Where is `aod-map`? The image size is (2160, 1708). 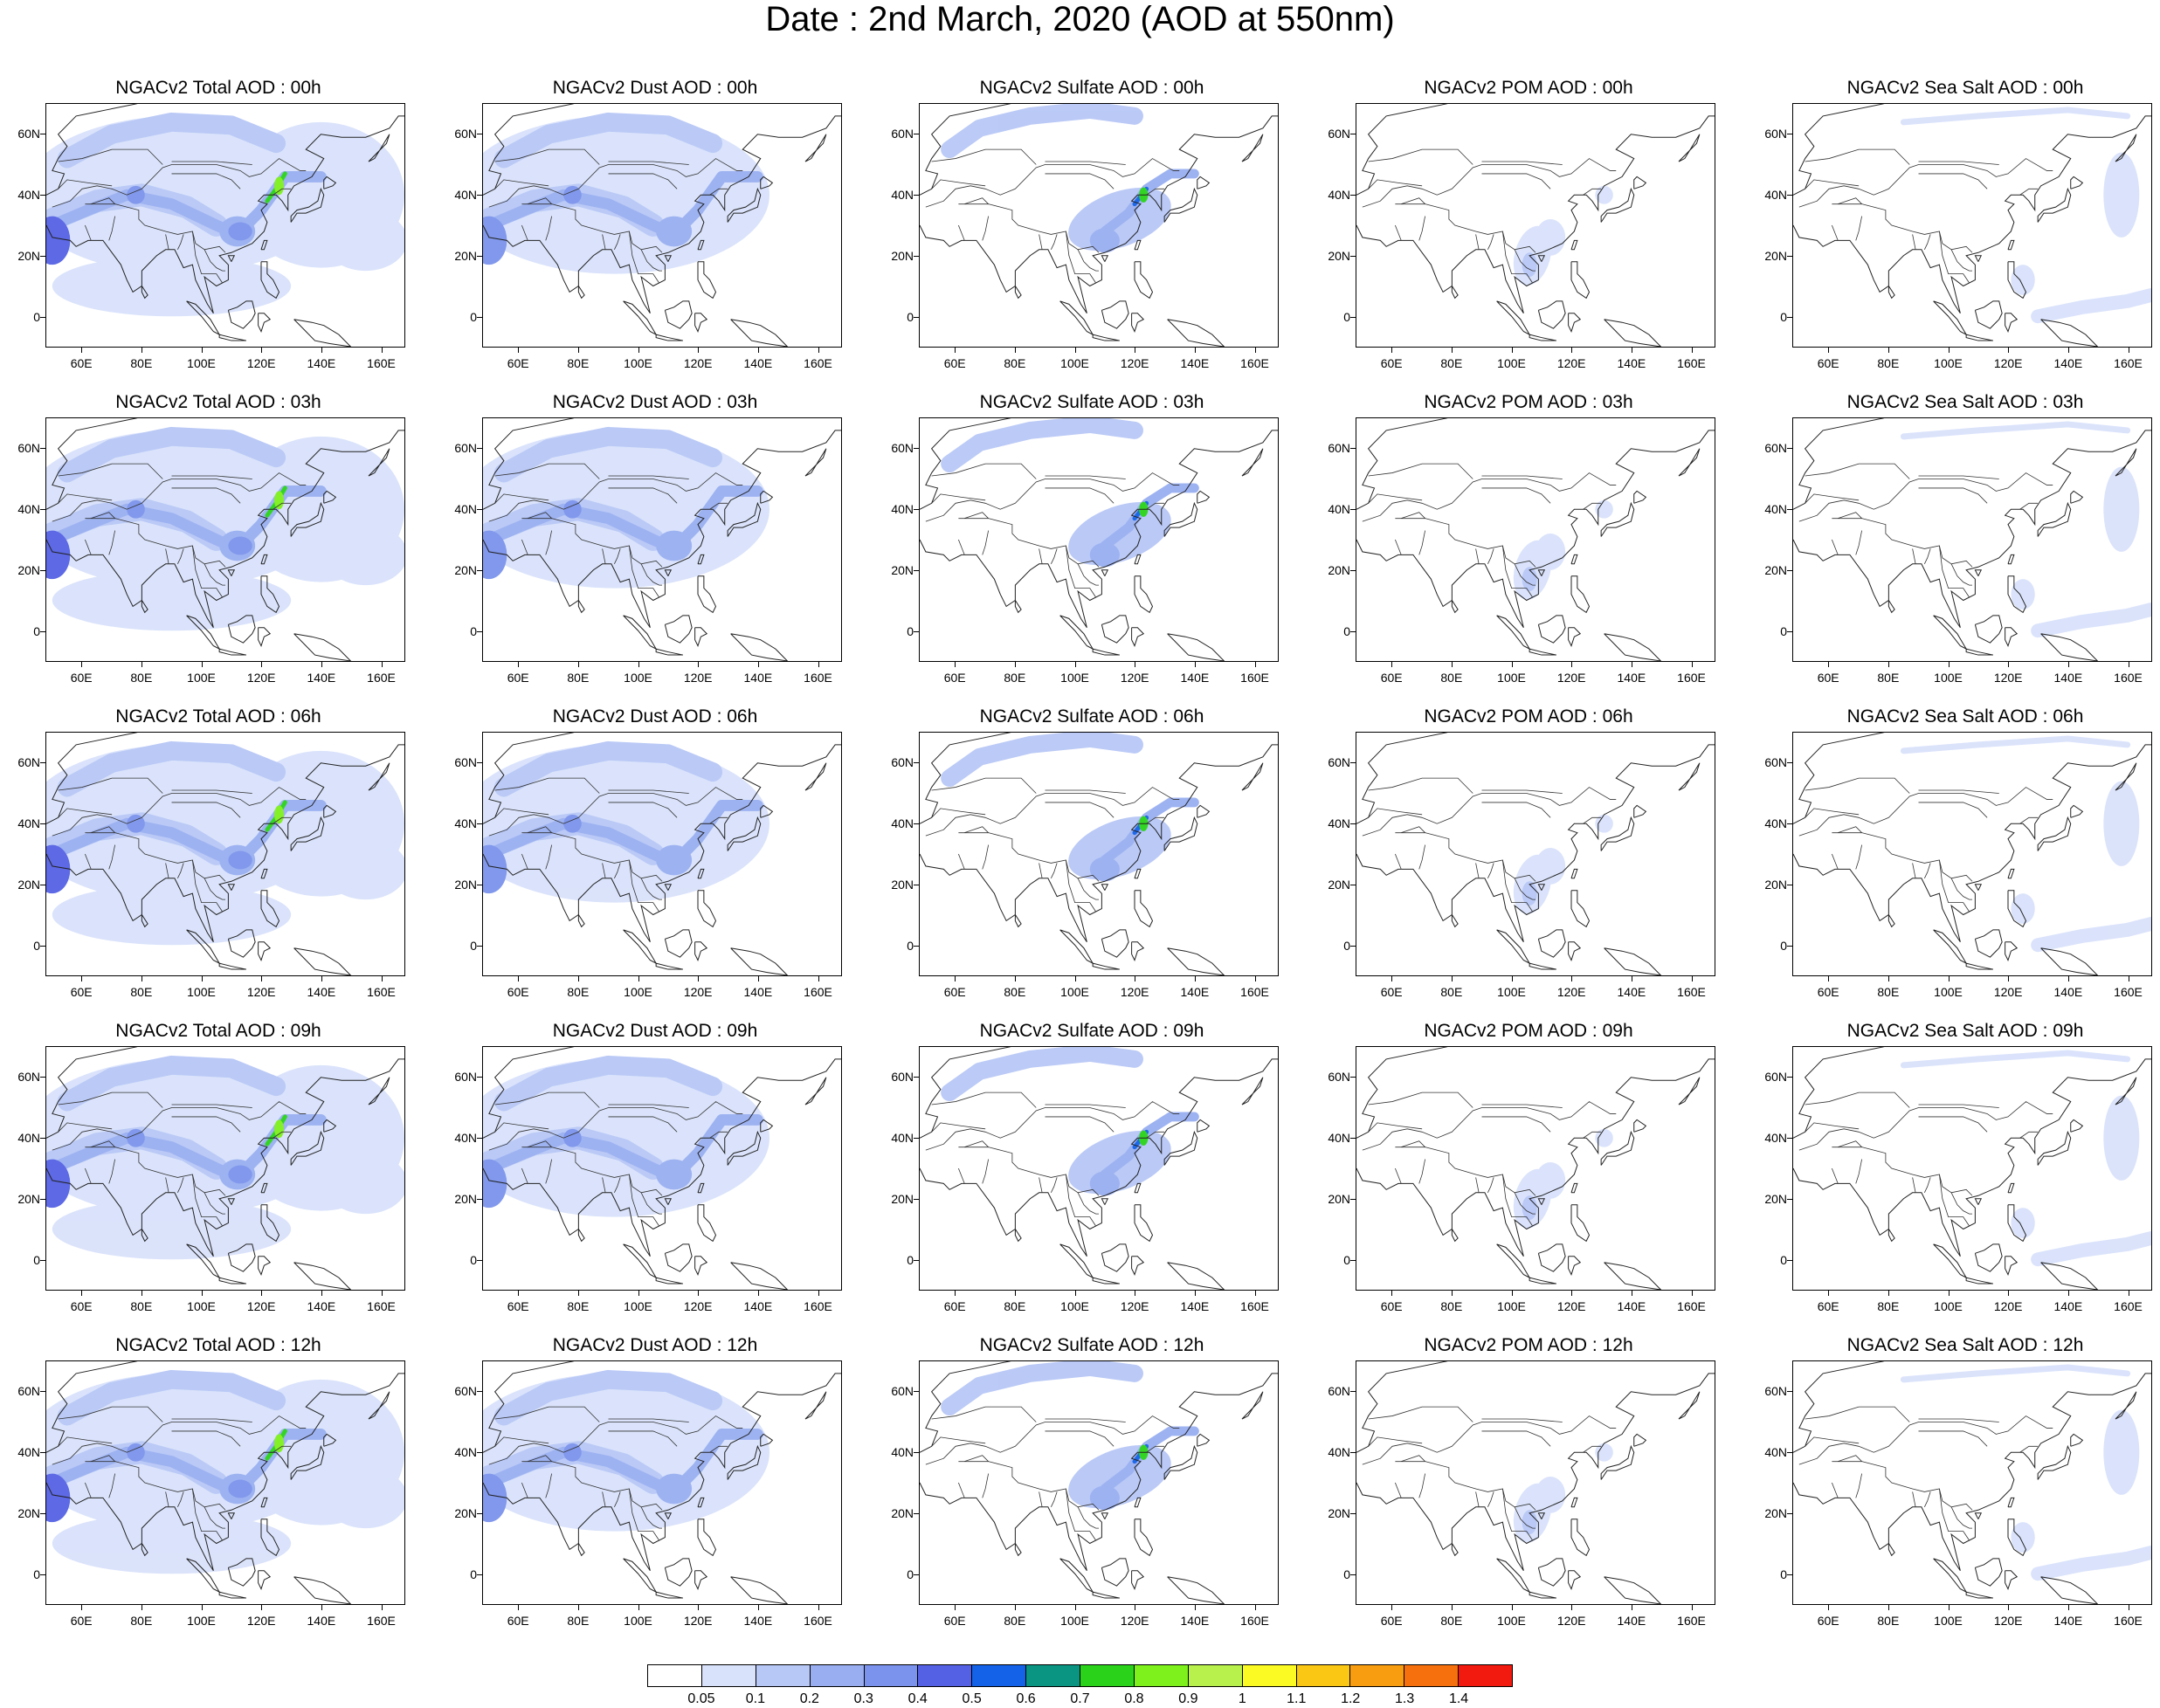 aod-map is located at coordinates (1099, 1482).